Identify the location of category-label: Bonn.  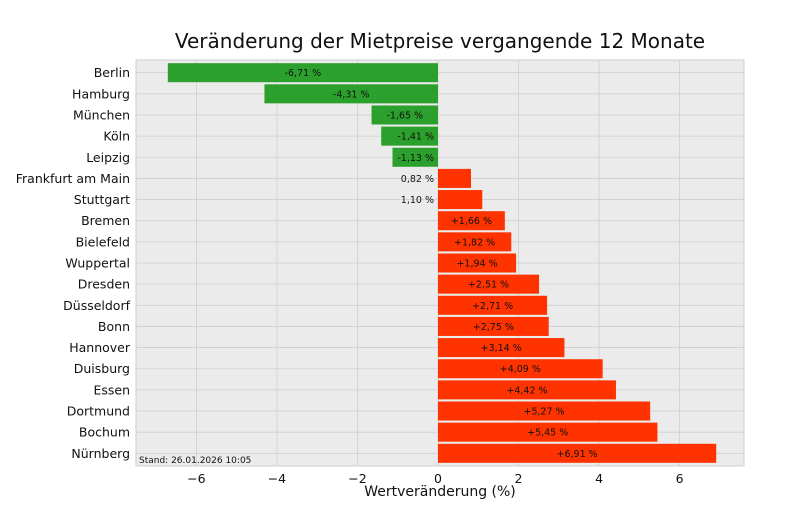
(114, 326).